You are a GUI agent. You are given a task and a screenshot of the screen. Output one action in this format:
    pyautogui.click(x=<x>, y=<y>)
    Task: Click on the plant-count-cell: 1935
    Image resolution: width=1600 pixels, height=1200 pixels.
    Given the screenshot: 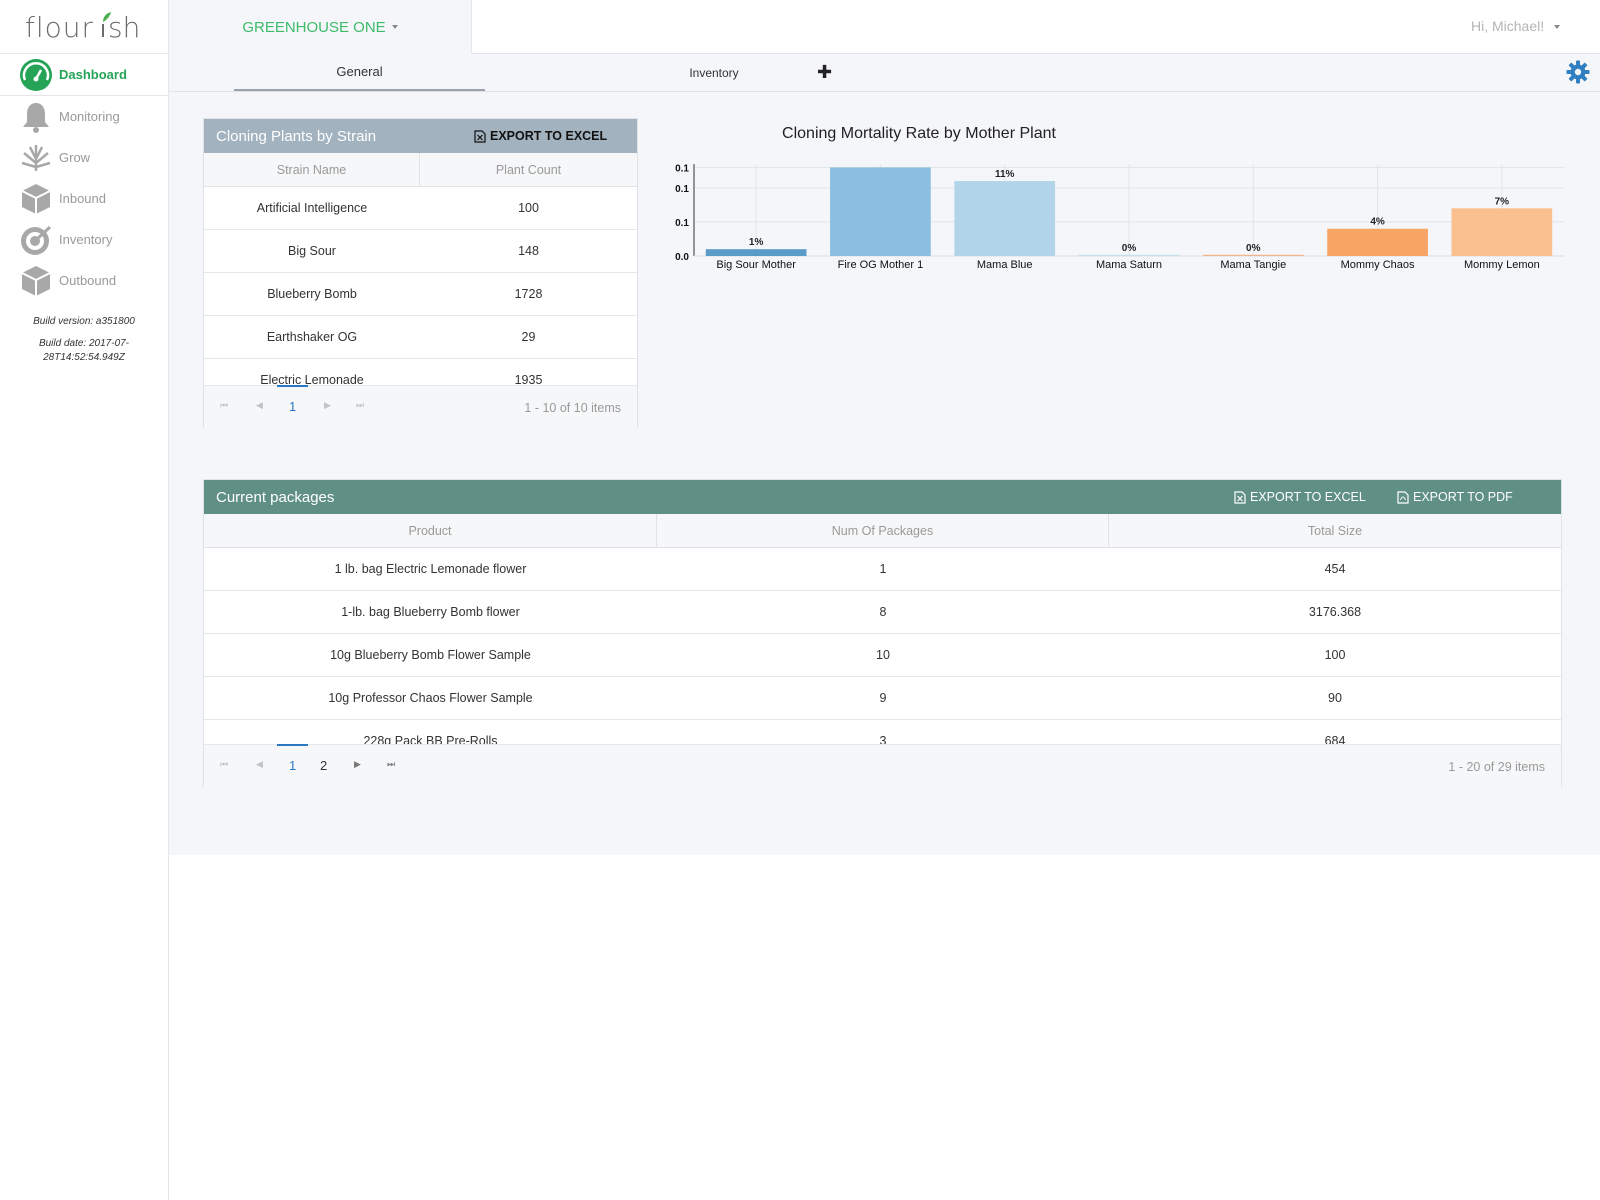 What is the action you would take?
    pyautogui.click(x=528, y=379)
    